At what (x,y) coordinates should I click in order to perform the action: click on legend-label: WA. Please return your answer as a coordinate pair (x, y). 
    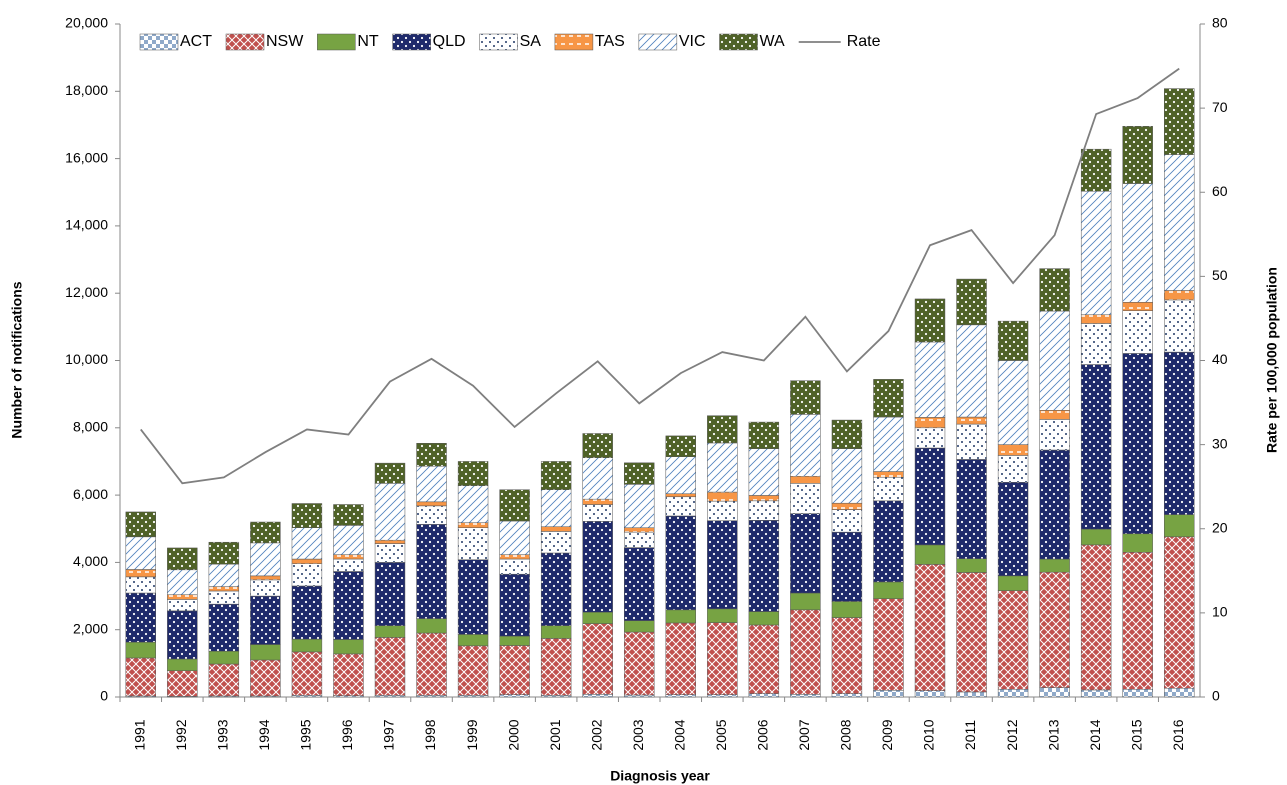
    Looking at the image, I should click on (773, 41).